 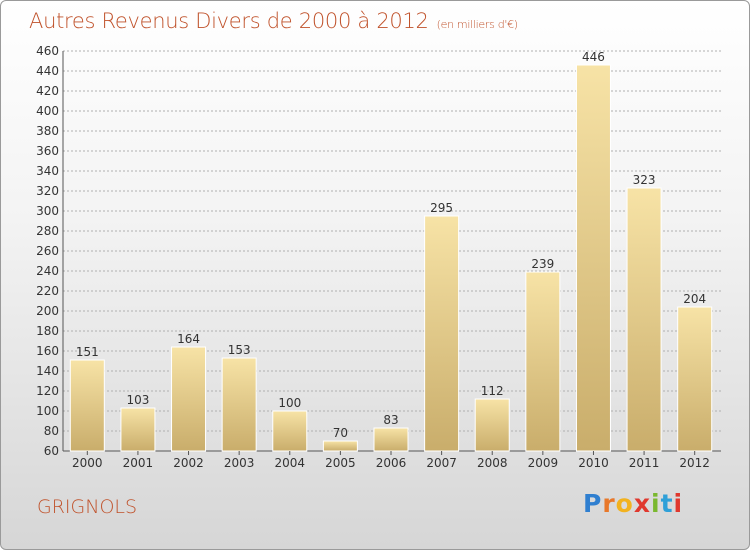 I want to click on bar-value-label: 295, so click(x=441, y=208).